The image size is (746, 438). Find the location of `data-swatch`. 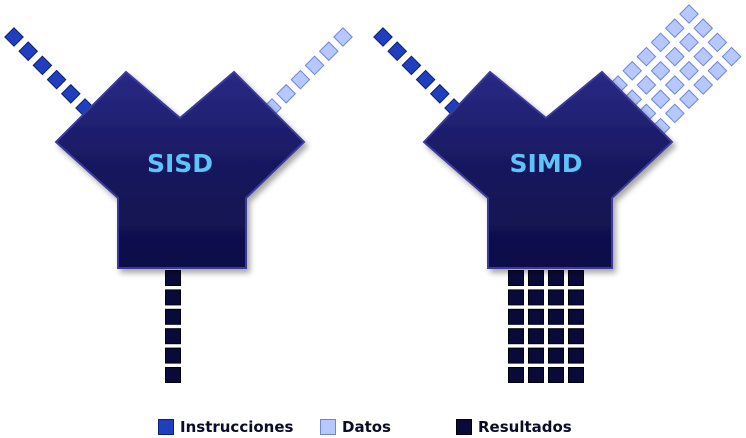

data-swatch is located at coordinates (328, 427).